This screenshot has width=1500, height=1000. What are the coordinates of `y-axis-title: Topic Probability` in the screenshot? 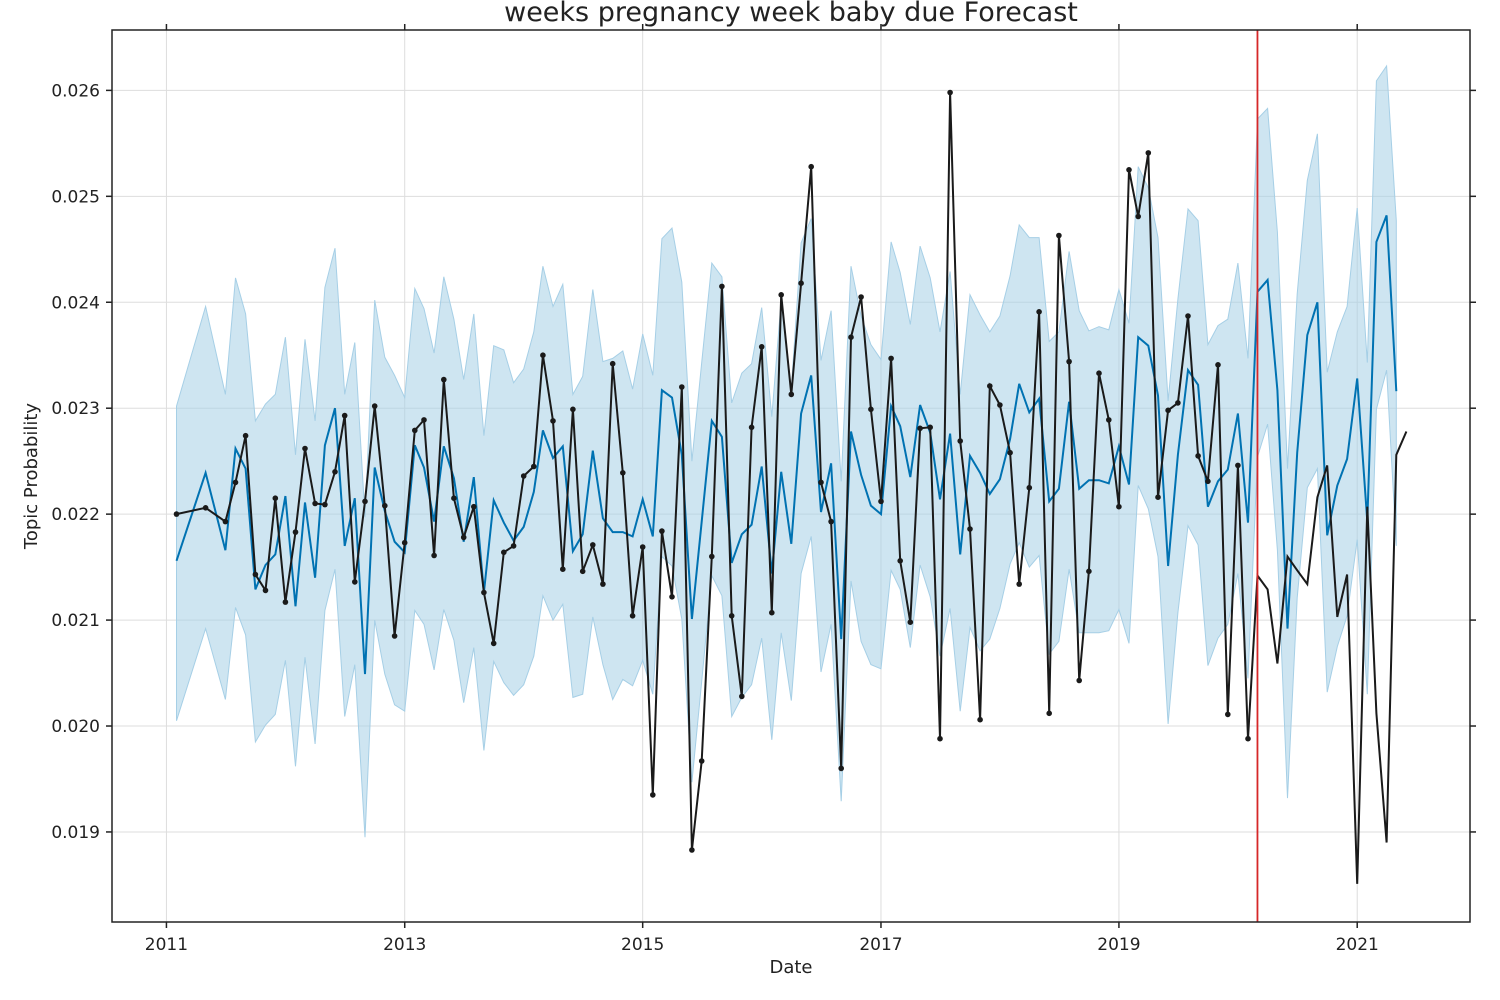 It's located at (31, 476).